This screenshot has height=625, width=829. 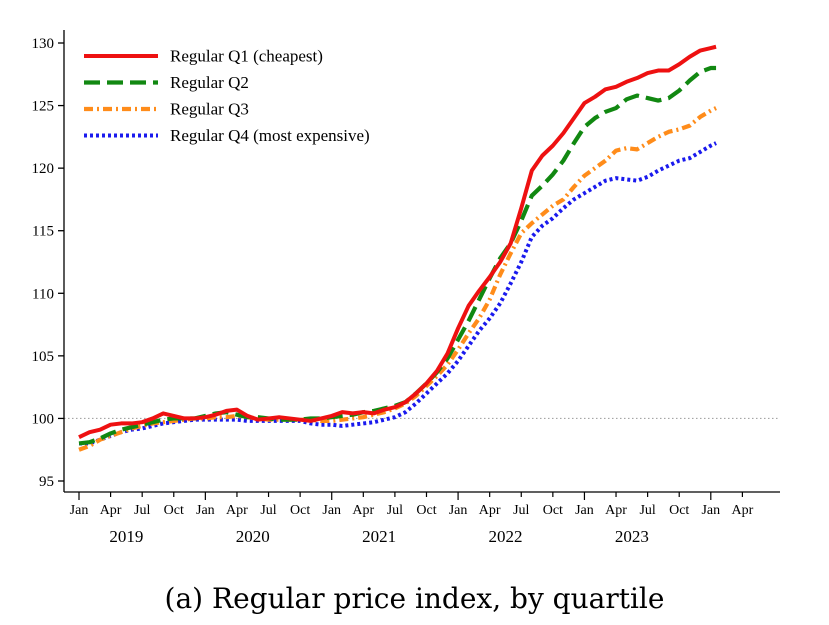 What do you see at coordinates (43, 169) in the screenshot?
I see `y-tick-label: 120` at bounding box center [43, 169].